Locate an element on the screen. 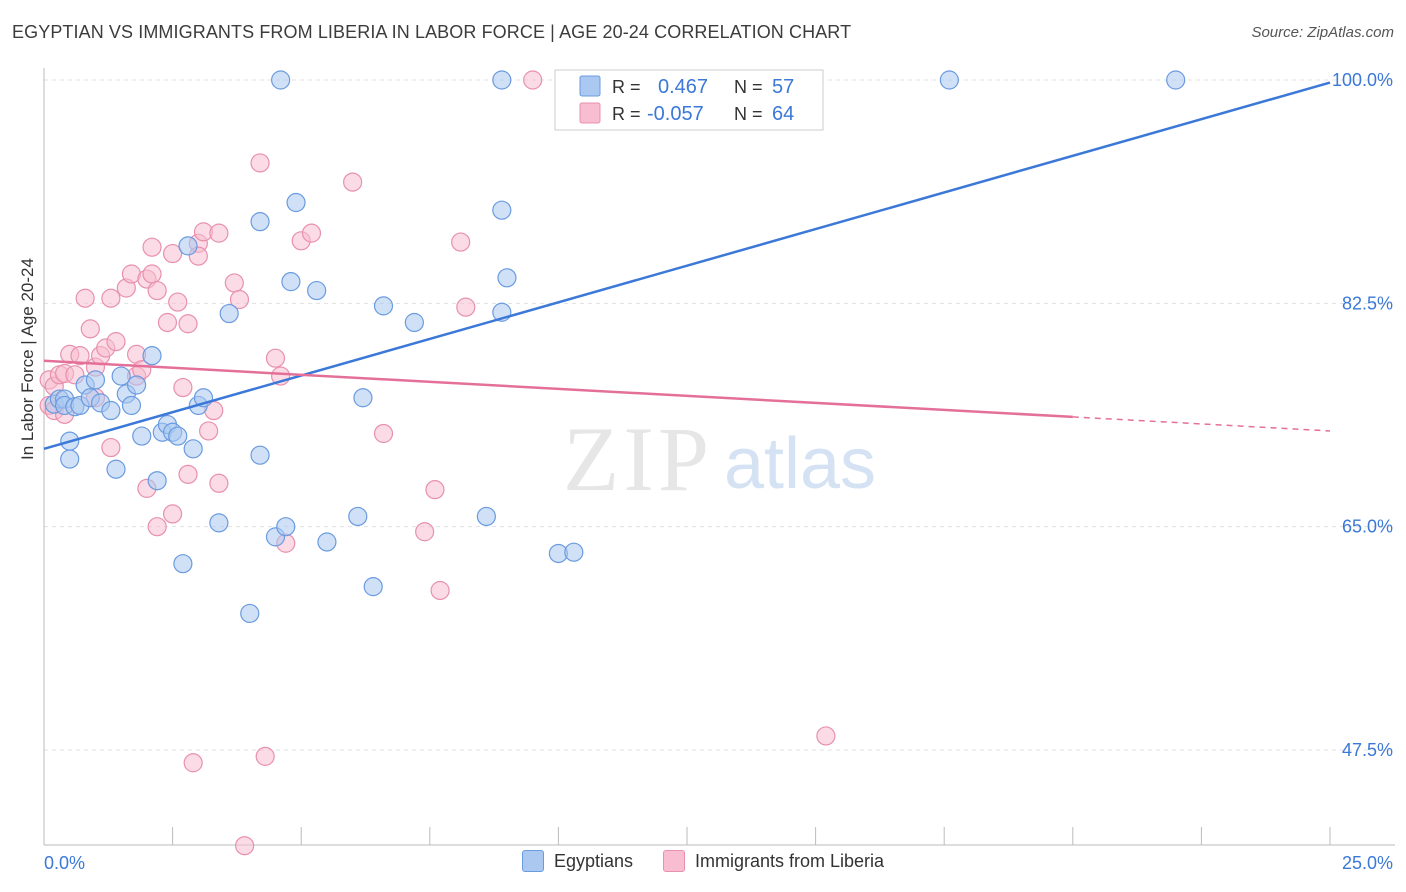  x-tick-labels: 0.0% 25.0% is located at coordinates (718, 863).